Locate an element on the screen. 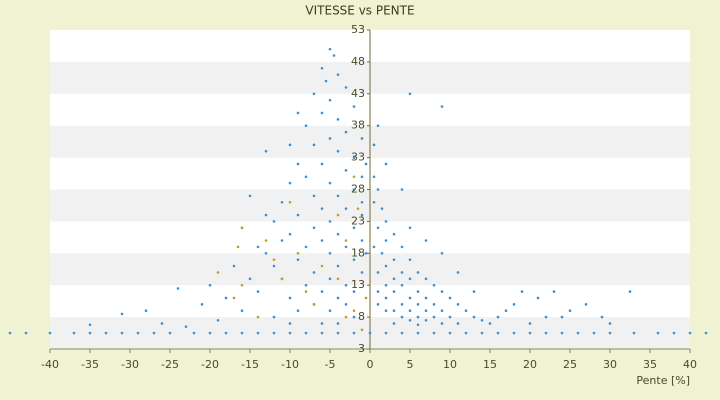 Image resolution: width=720 pixels, height=400 pixels. x-tick-label: -15 is located at coordinates (250, 364).